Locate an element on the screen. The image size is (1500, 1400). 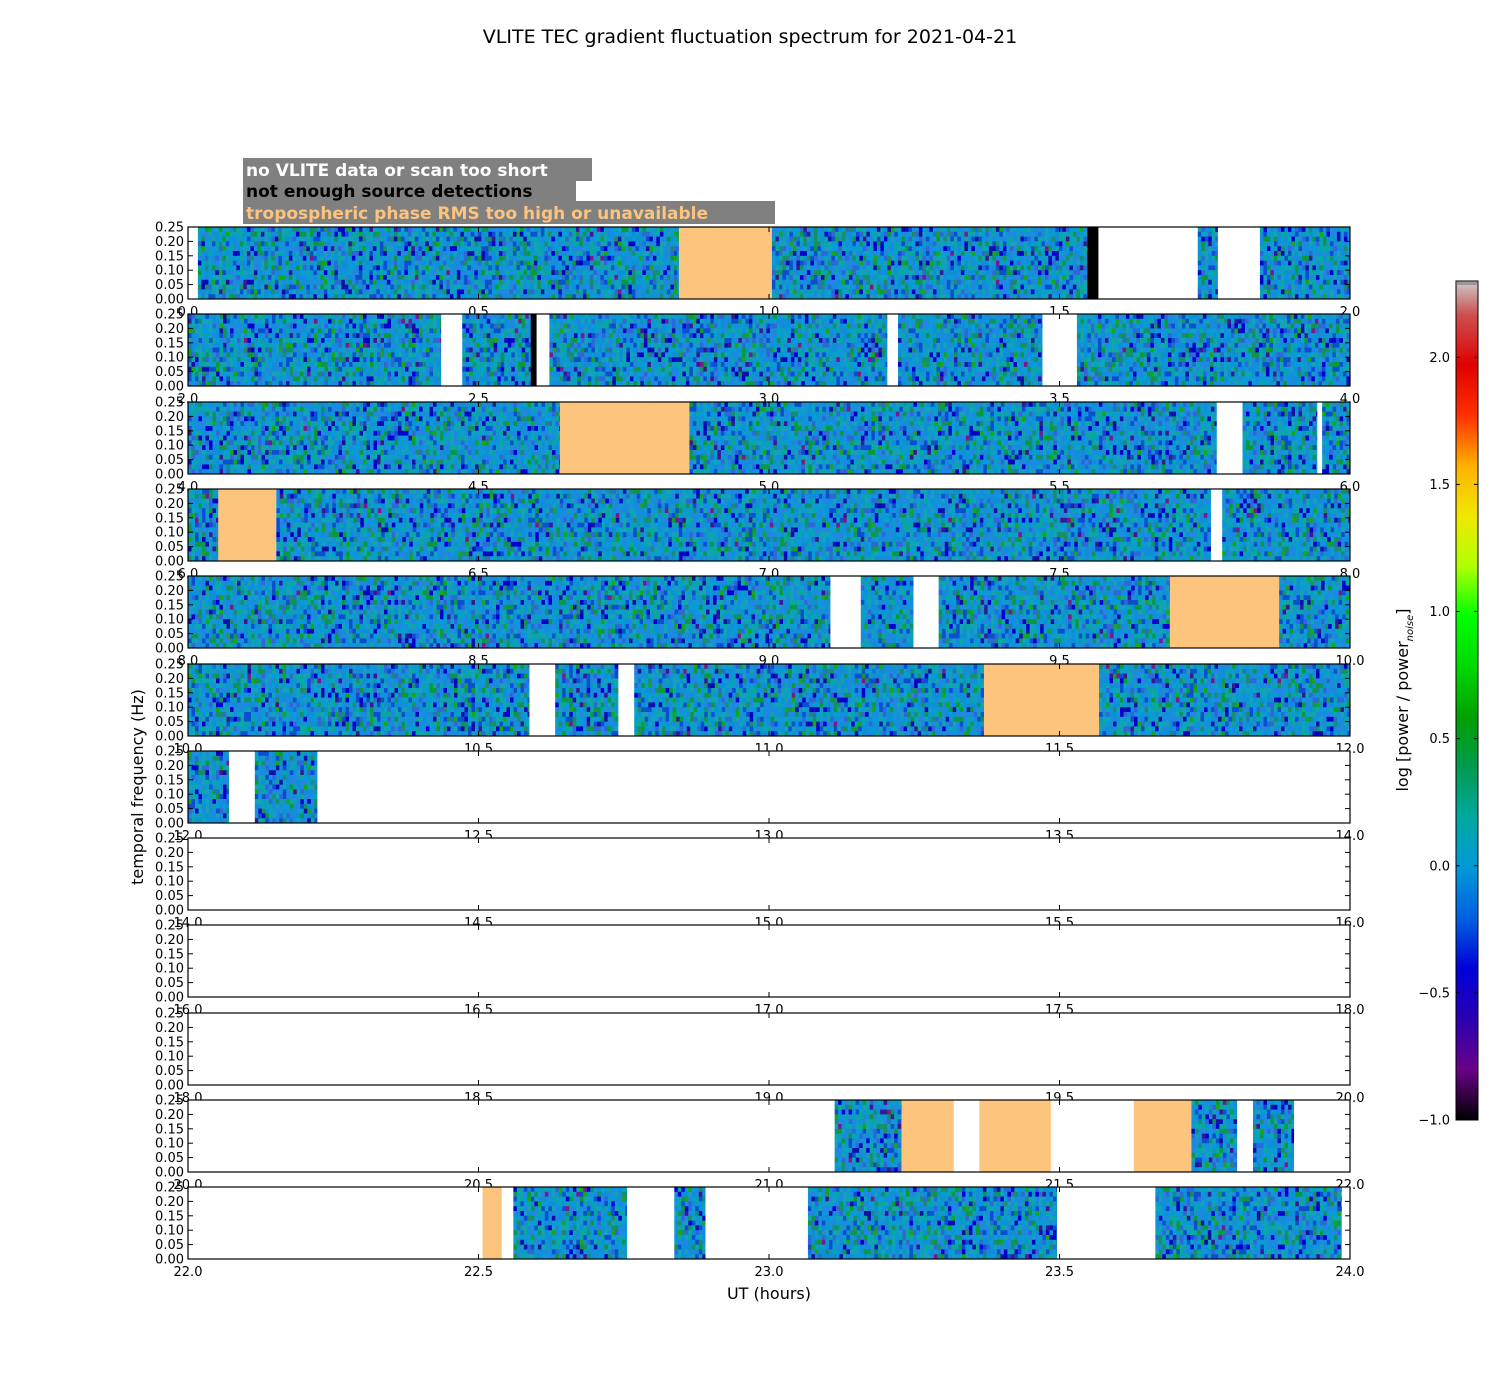
y-axis-label: temporal frequency (Hz) is located at coordinates (137, 787).